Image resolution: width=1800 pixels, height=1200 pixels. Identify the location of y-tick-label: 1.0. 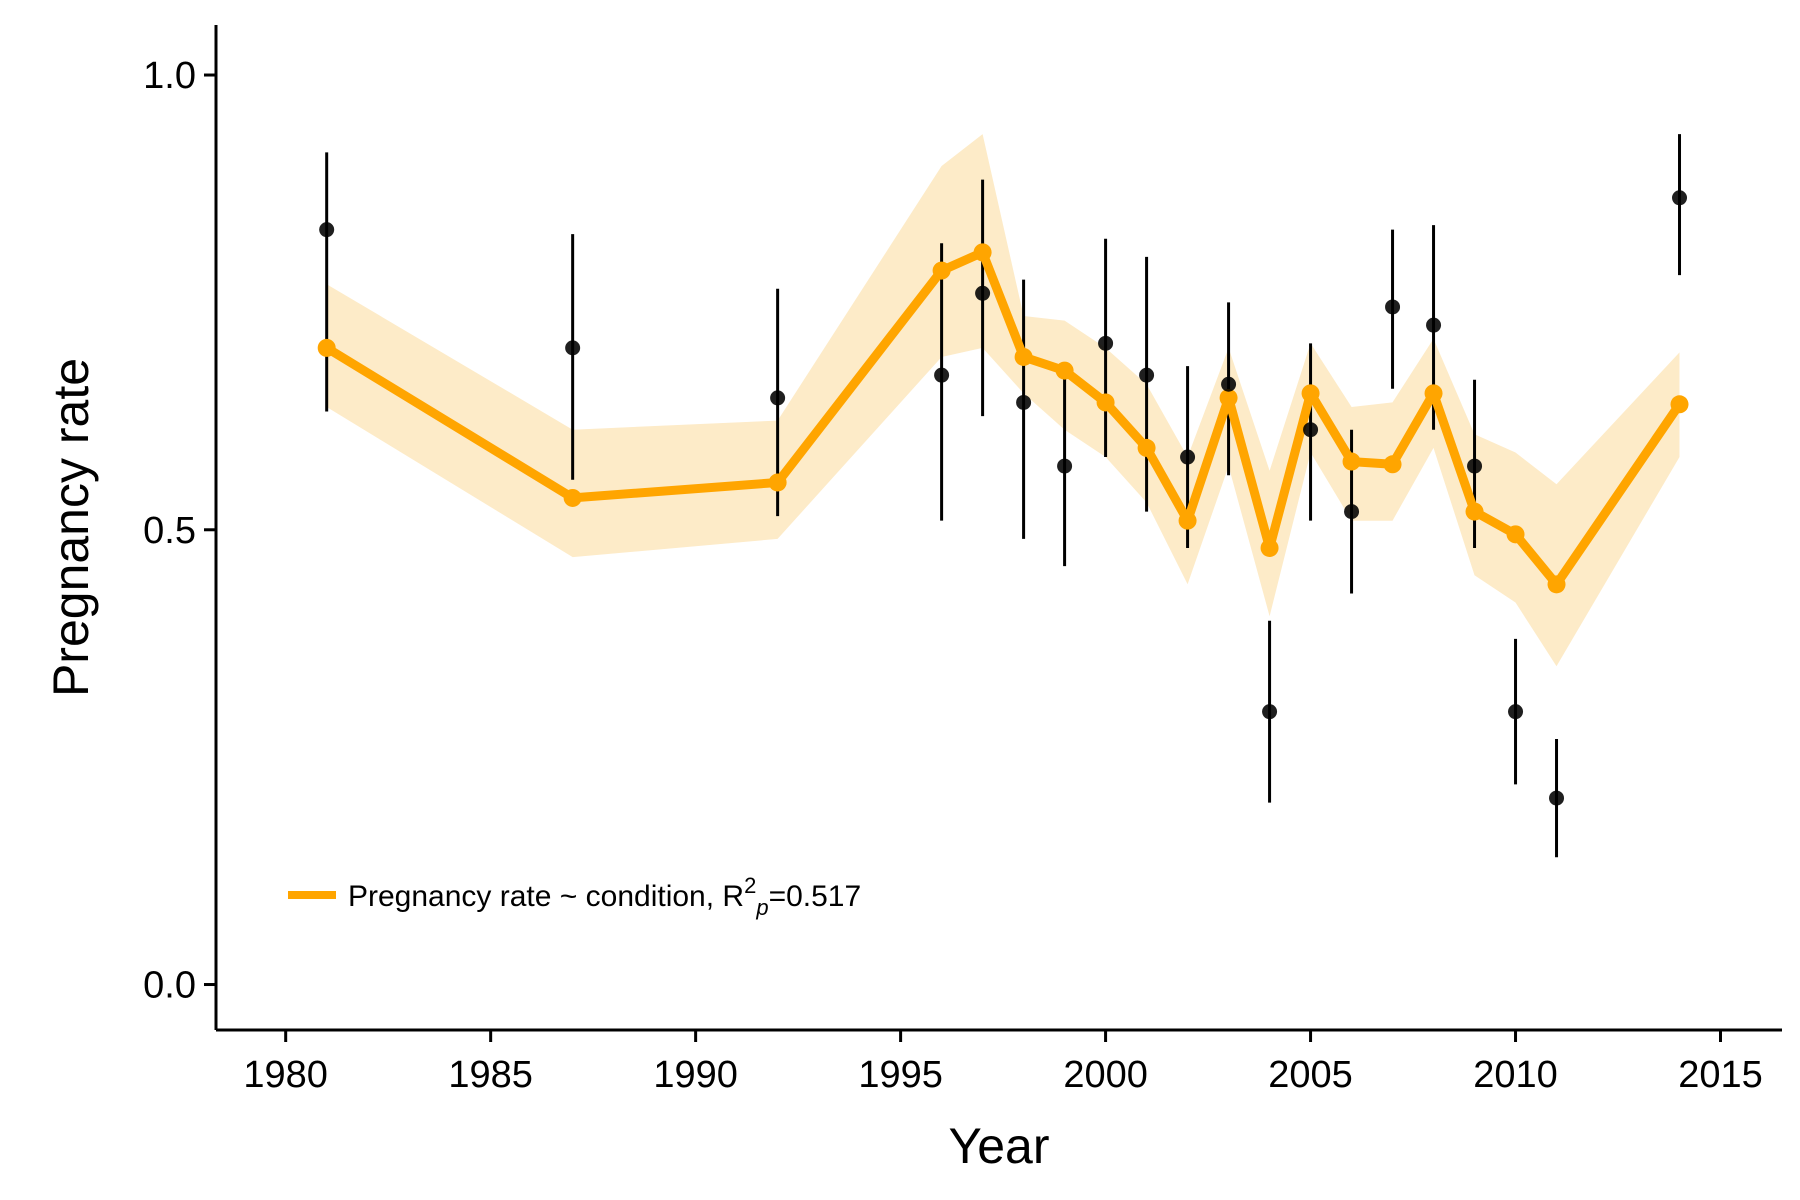
(169, 76).